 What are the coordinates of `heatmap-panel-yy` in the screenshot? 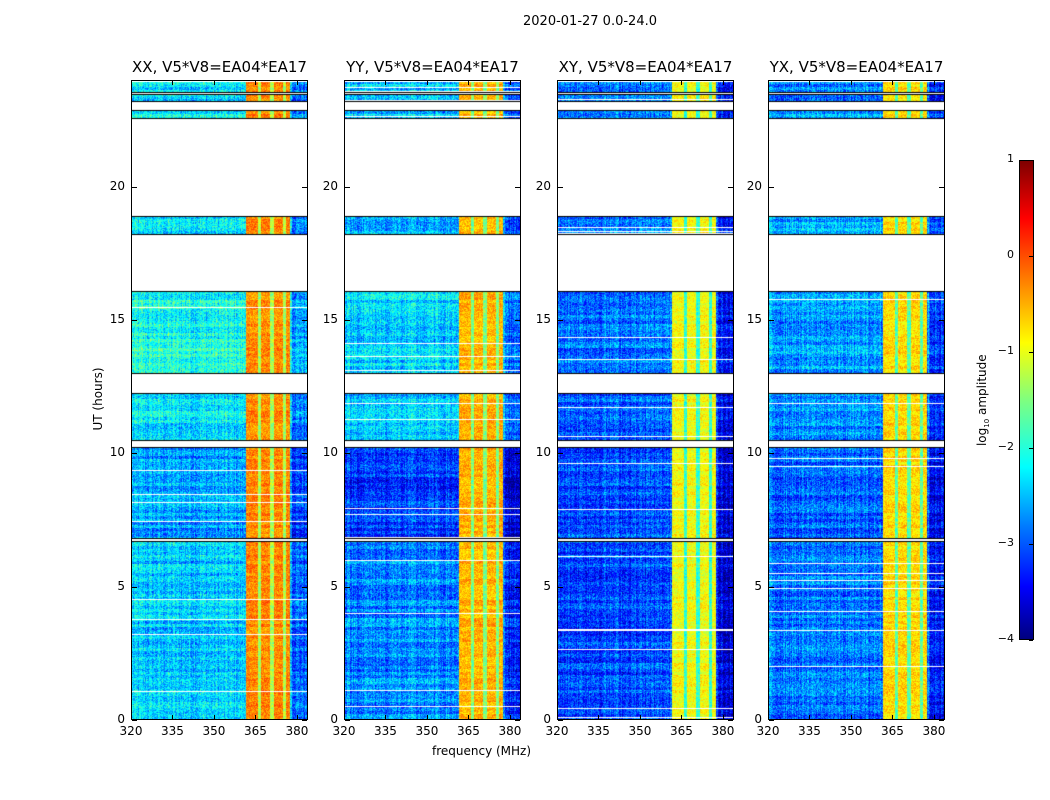 It's located at (432, 400).